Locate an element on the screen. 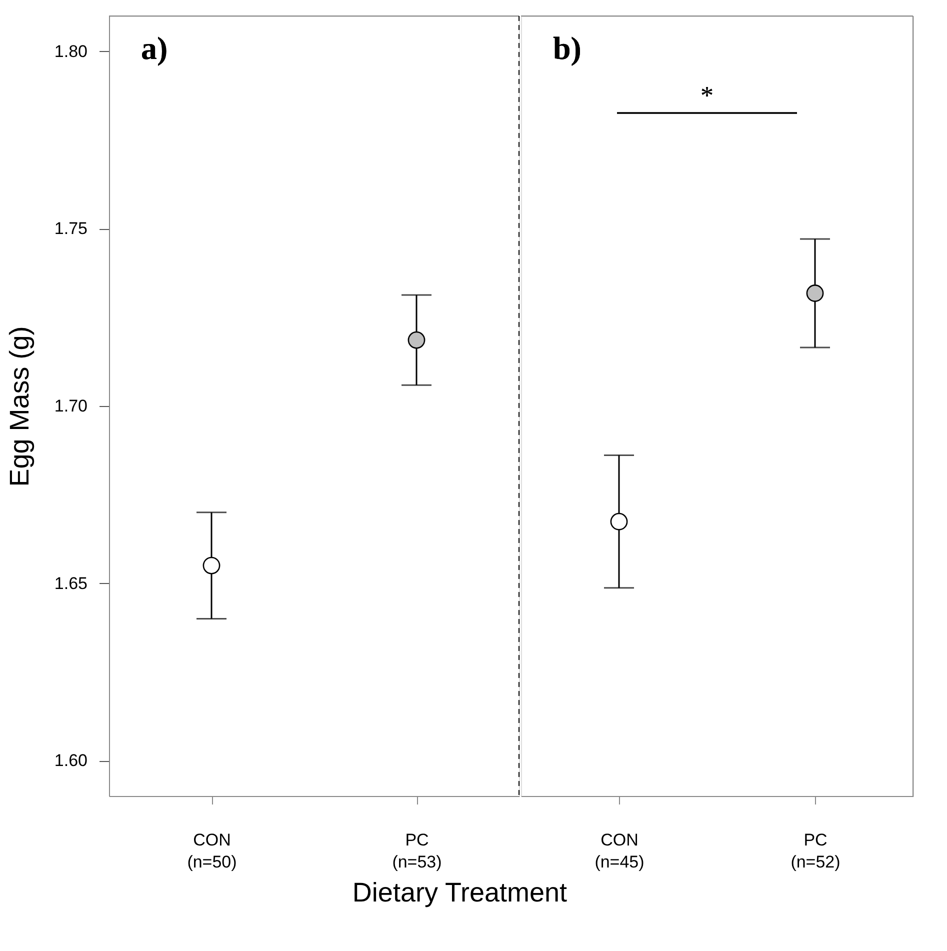  chart-title: b) is located at coordinates (567, 48).